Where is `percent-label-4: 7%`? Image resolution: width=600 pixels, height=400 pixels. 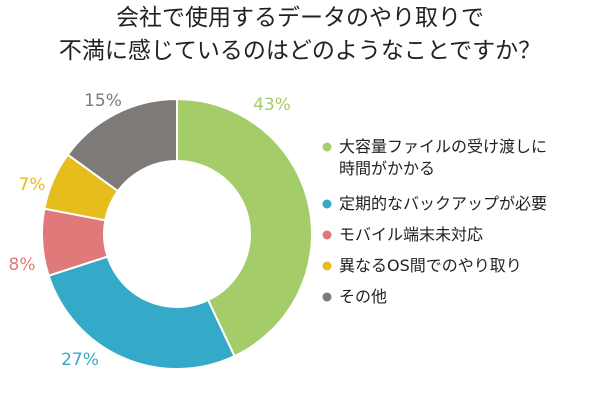
percent-label-4: 7% is located at coordinates (32, 185).